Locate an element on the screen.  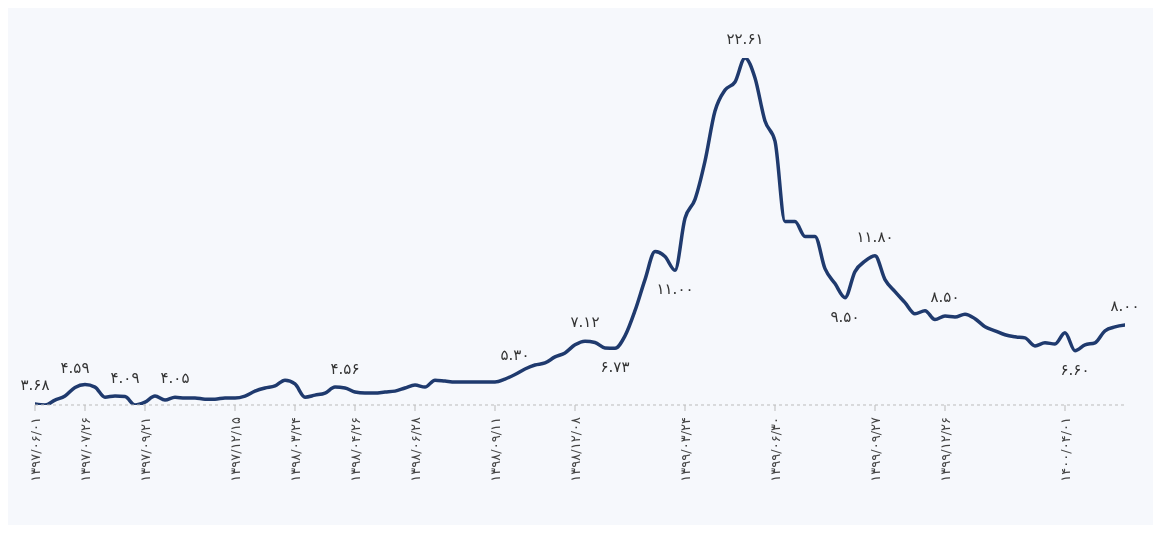
data-label: ۶.۶۰ is located at coordinates (1075, 369).